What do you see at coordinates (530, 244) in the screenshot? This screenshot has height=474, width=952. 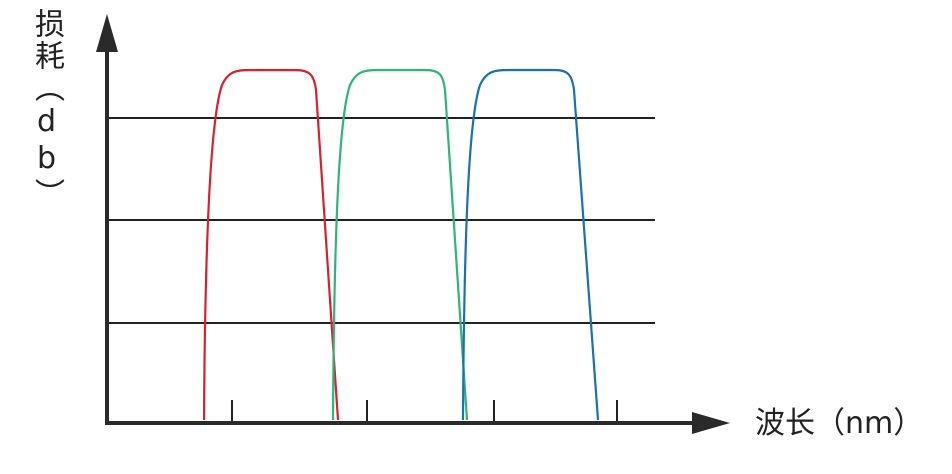 I see `blue-curve` at bounding box center [530, 244].